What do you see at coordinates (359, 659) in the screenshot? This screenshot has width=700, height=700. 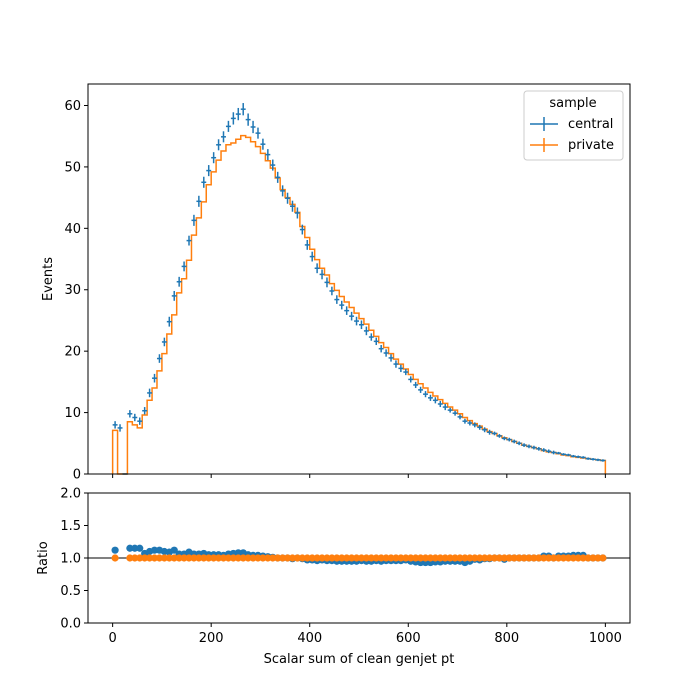 I see `x-axis-label: Scalar sum of clean genjet pt` at bounding box center [359, 659].